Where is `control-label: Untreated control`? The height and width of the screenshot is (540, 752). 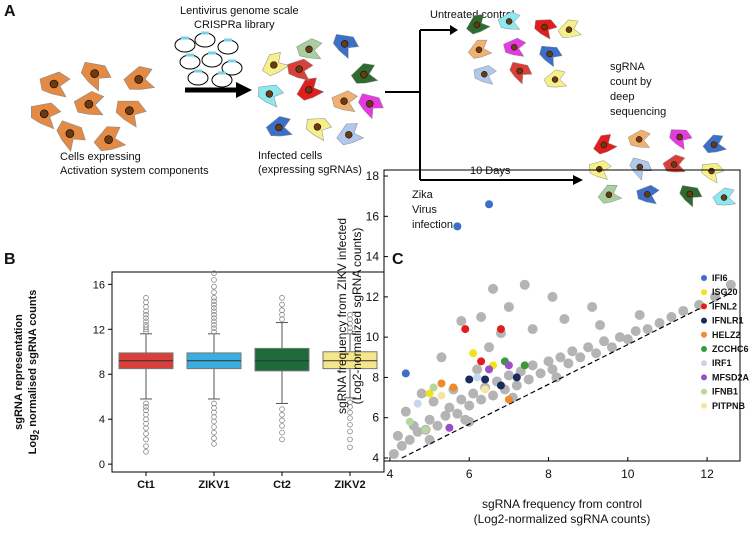 control-label: Untreated control is located at coordinates (472, 15).